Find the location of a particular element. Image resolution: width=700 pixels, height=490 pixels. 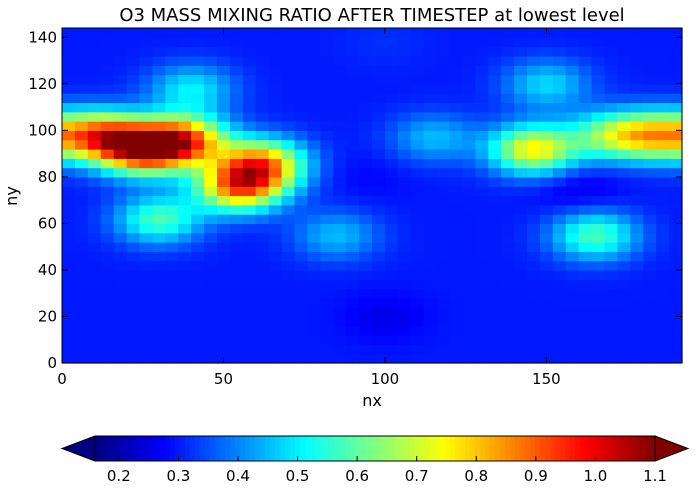

y-tick-label: 40 is located at coordinates (47, 270).